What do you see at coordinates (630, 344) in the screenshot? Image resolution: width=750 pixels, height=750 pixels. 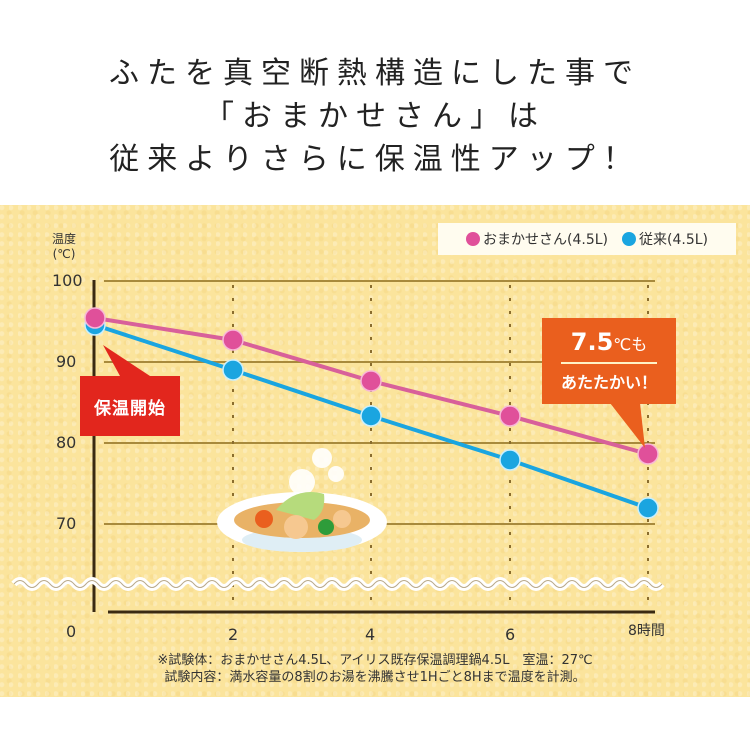 I see `diff-unit: ℃も` at bounding box center [630, 344].